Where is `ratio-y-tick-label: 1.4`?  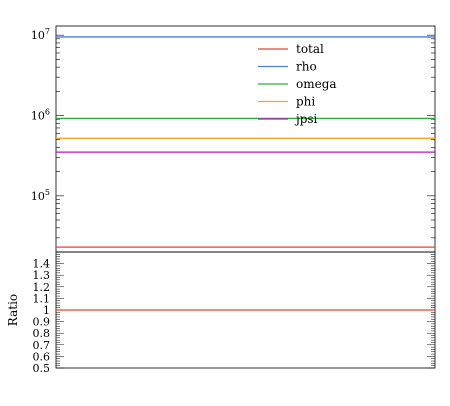 ratio-y-tick-label: 1.4 is located at coordinates (42, 264).